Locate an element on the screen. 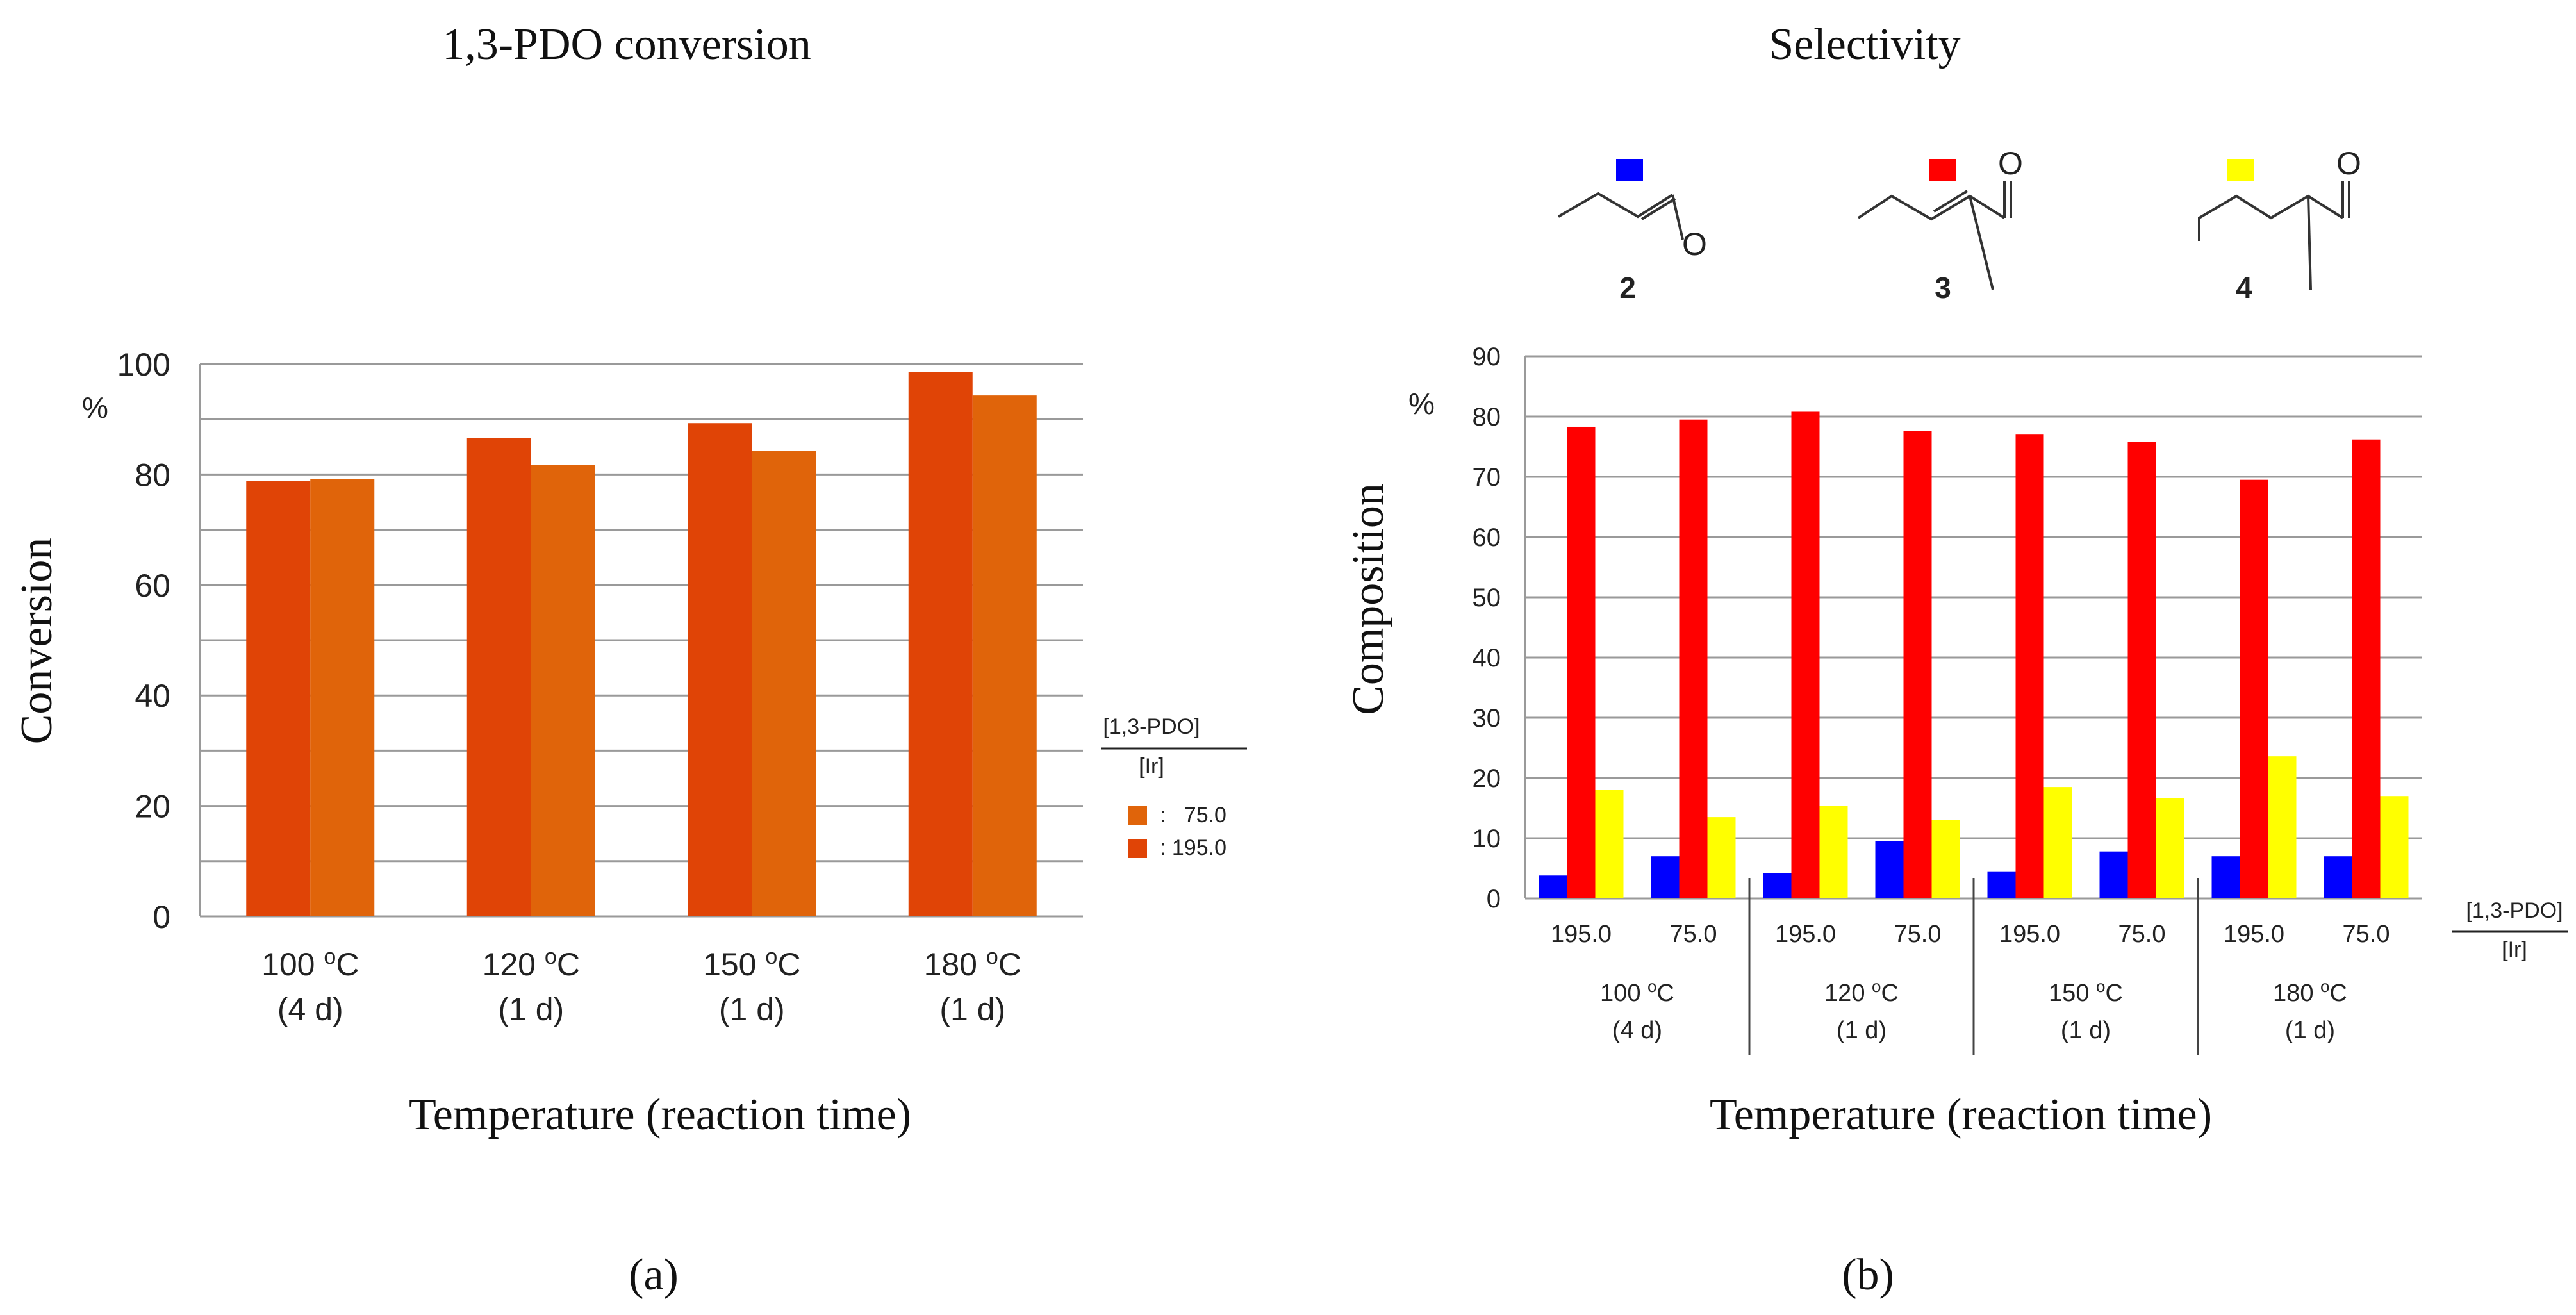 Image resolution: width=2576 pixels, height=1315 pixels. structure-compound-3-icon is located at coordinates (1934, 236).